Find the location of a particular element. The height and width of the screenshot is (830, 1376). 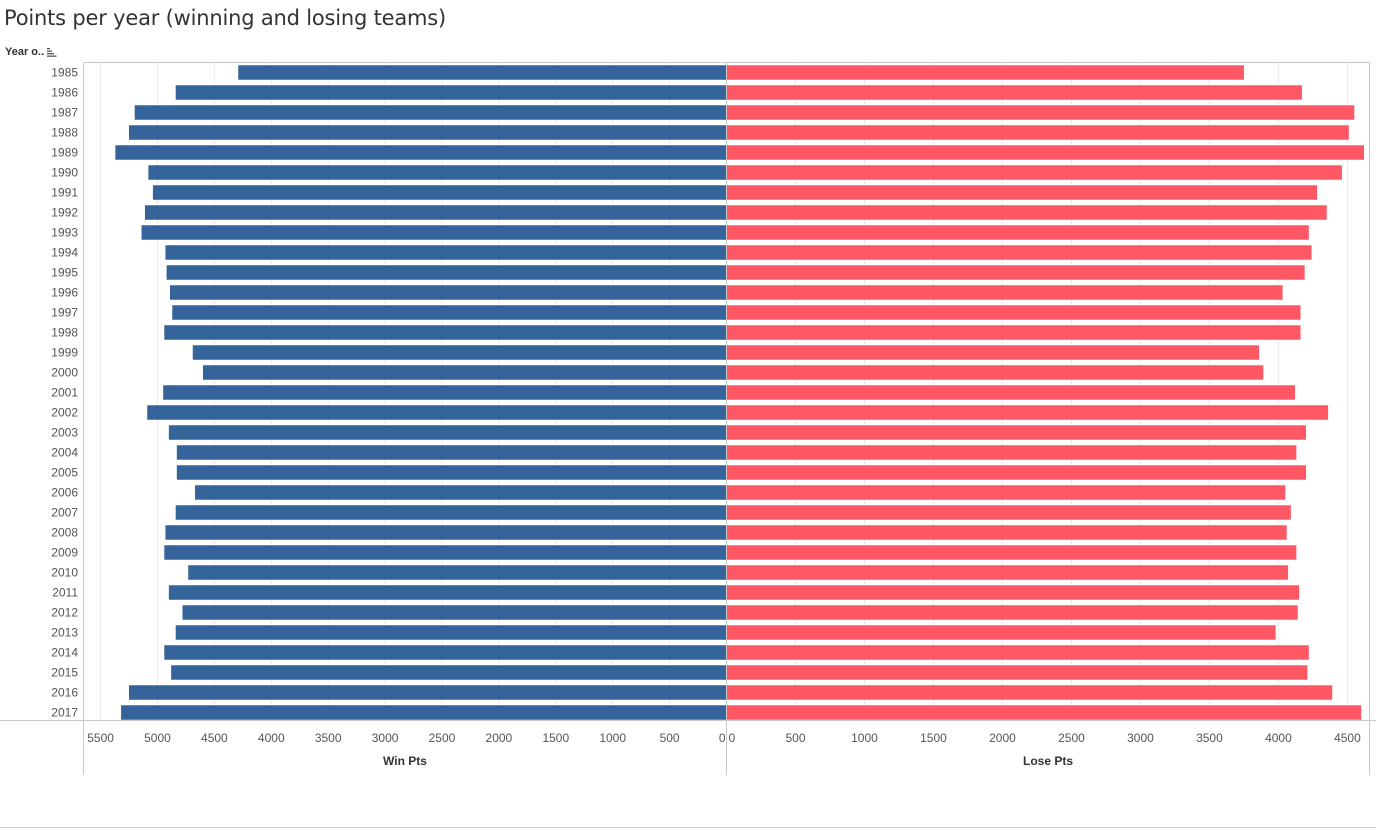

win-tick-label: 3500 is located at coordinates (328, 738).